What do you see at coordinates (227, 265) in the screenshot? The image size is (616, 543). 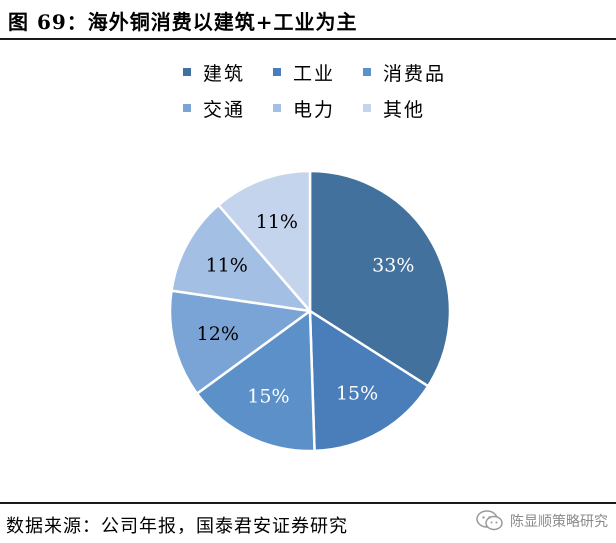 I see `slice-label-4: 11%` at bounding box center [227, 265].